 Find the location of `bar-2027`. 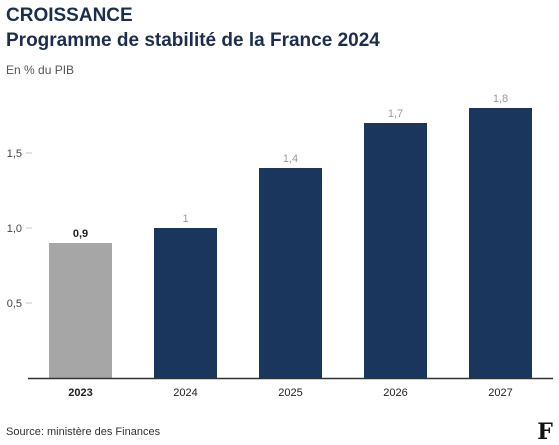

bar-2027 is located at coordinates (500, 243).